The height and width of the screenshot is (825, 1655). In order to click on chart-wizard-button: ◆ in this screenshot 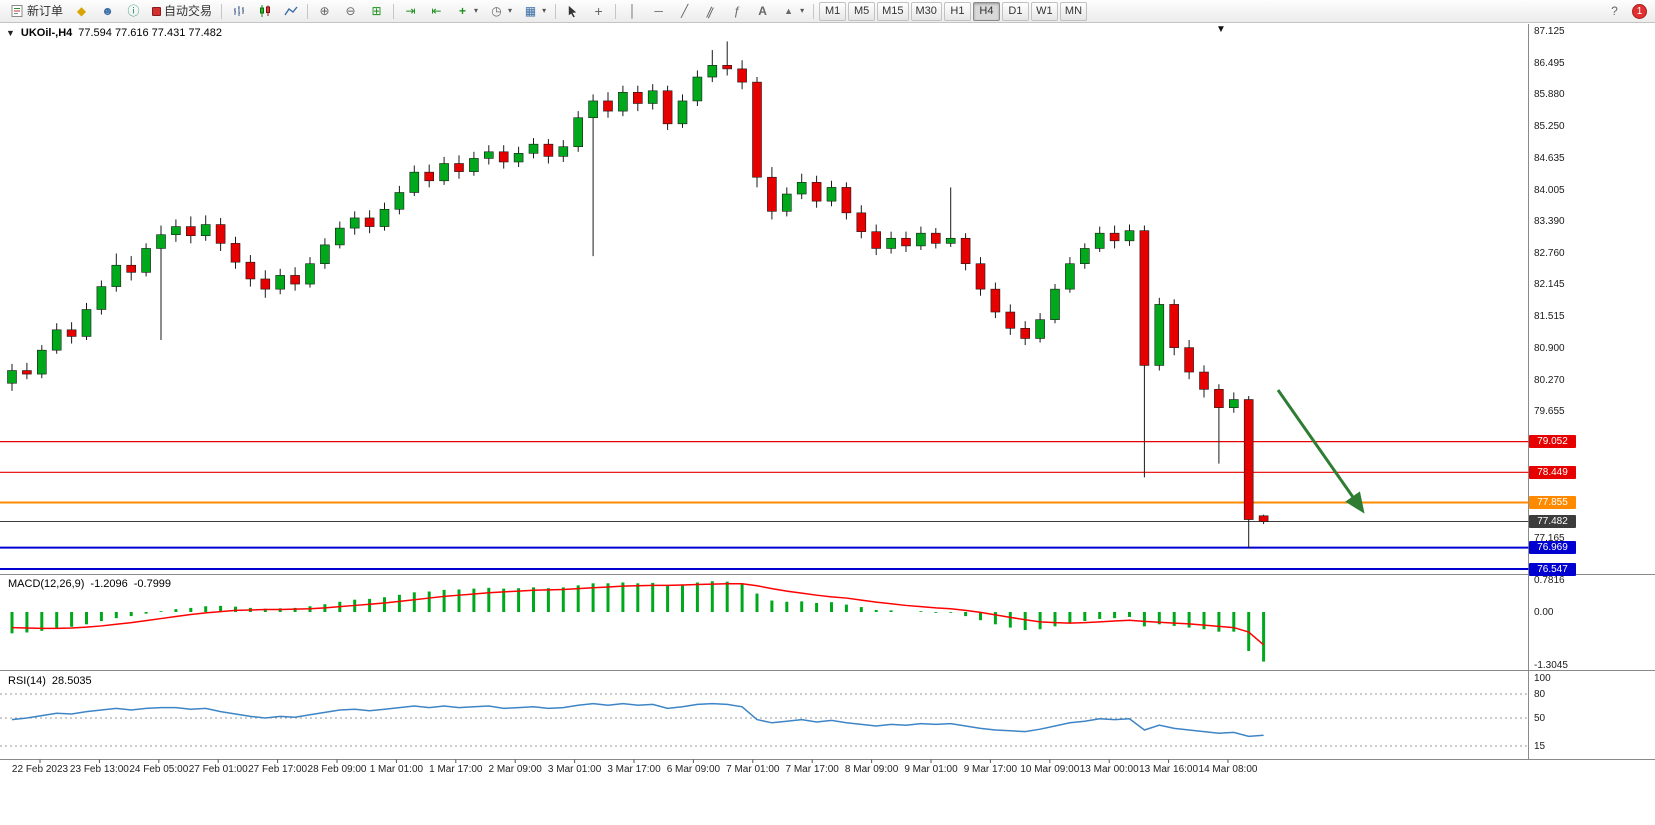, I will do `click(81, 11)`.